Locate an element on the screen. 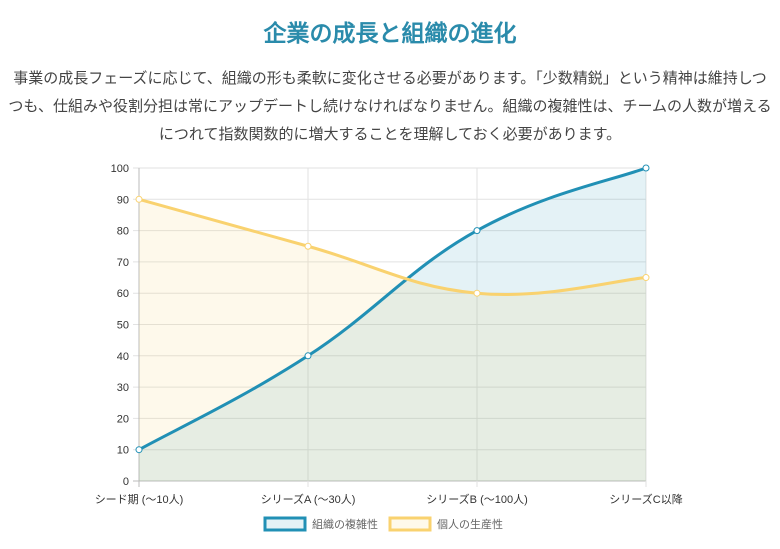  y-tick-label: 60 is located at coordinates (123, 294).